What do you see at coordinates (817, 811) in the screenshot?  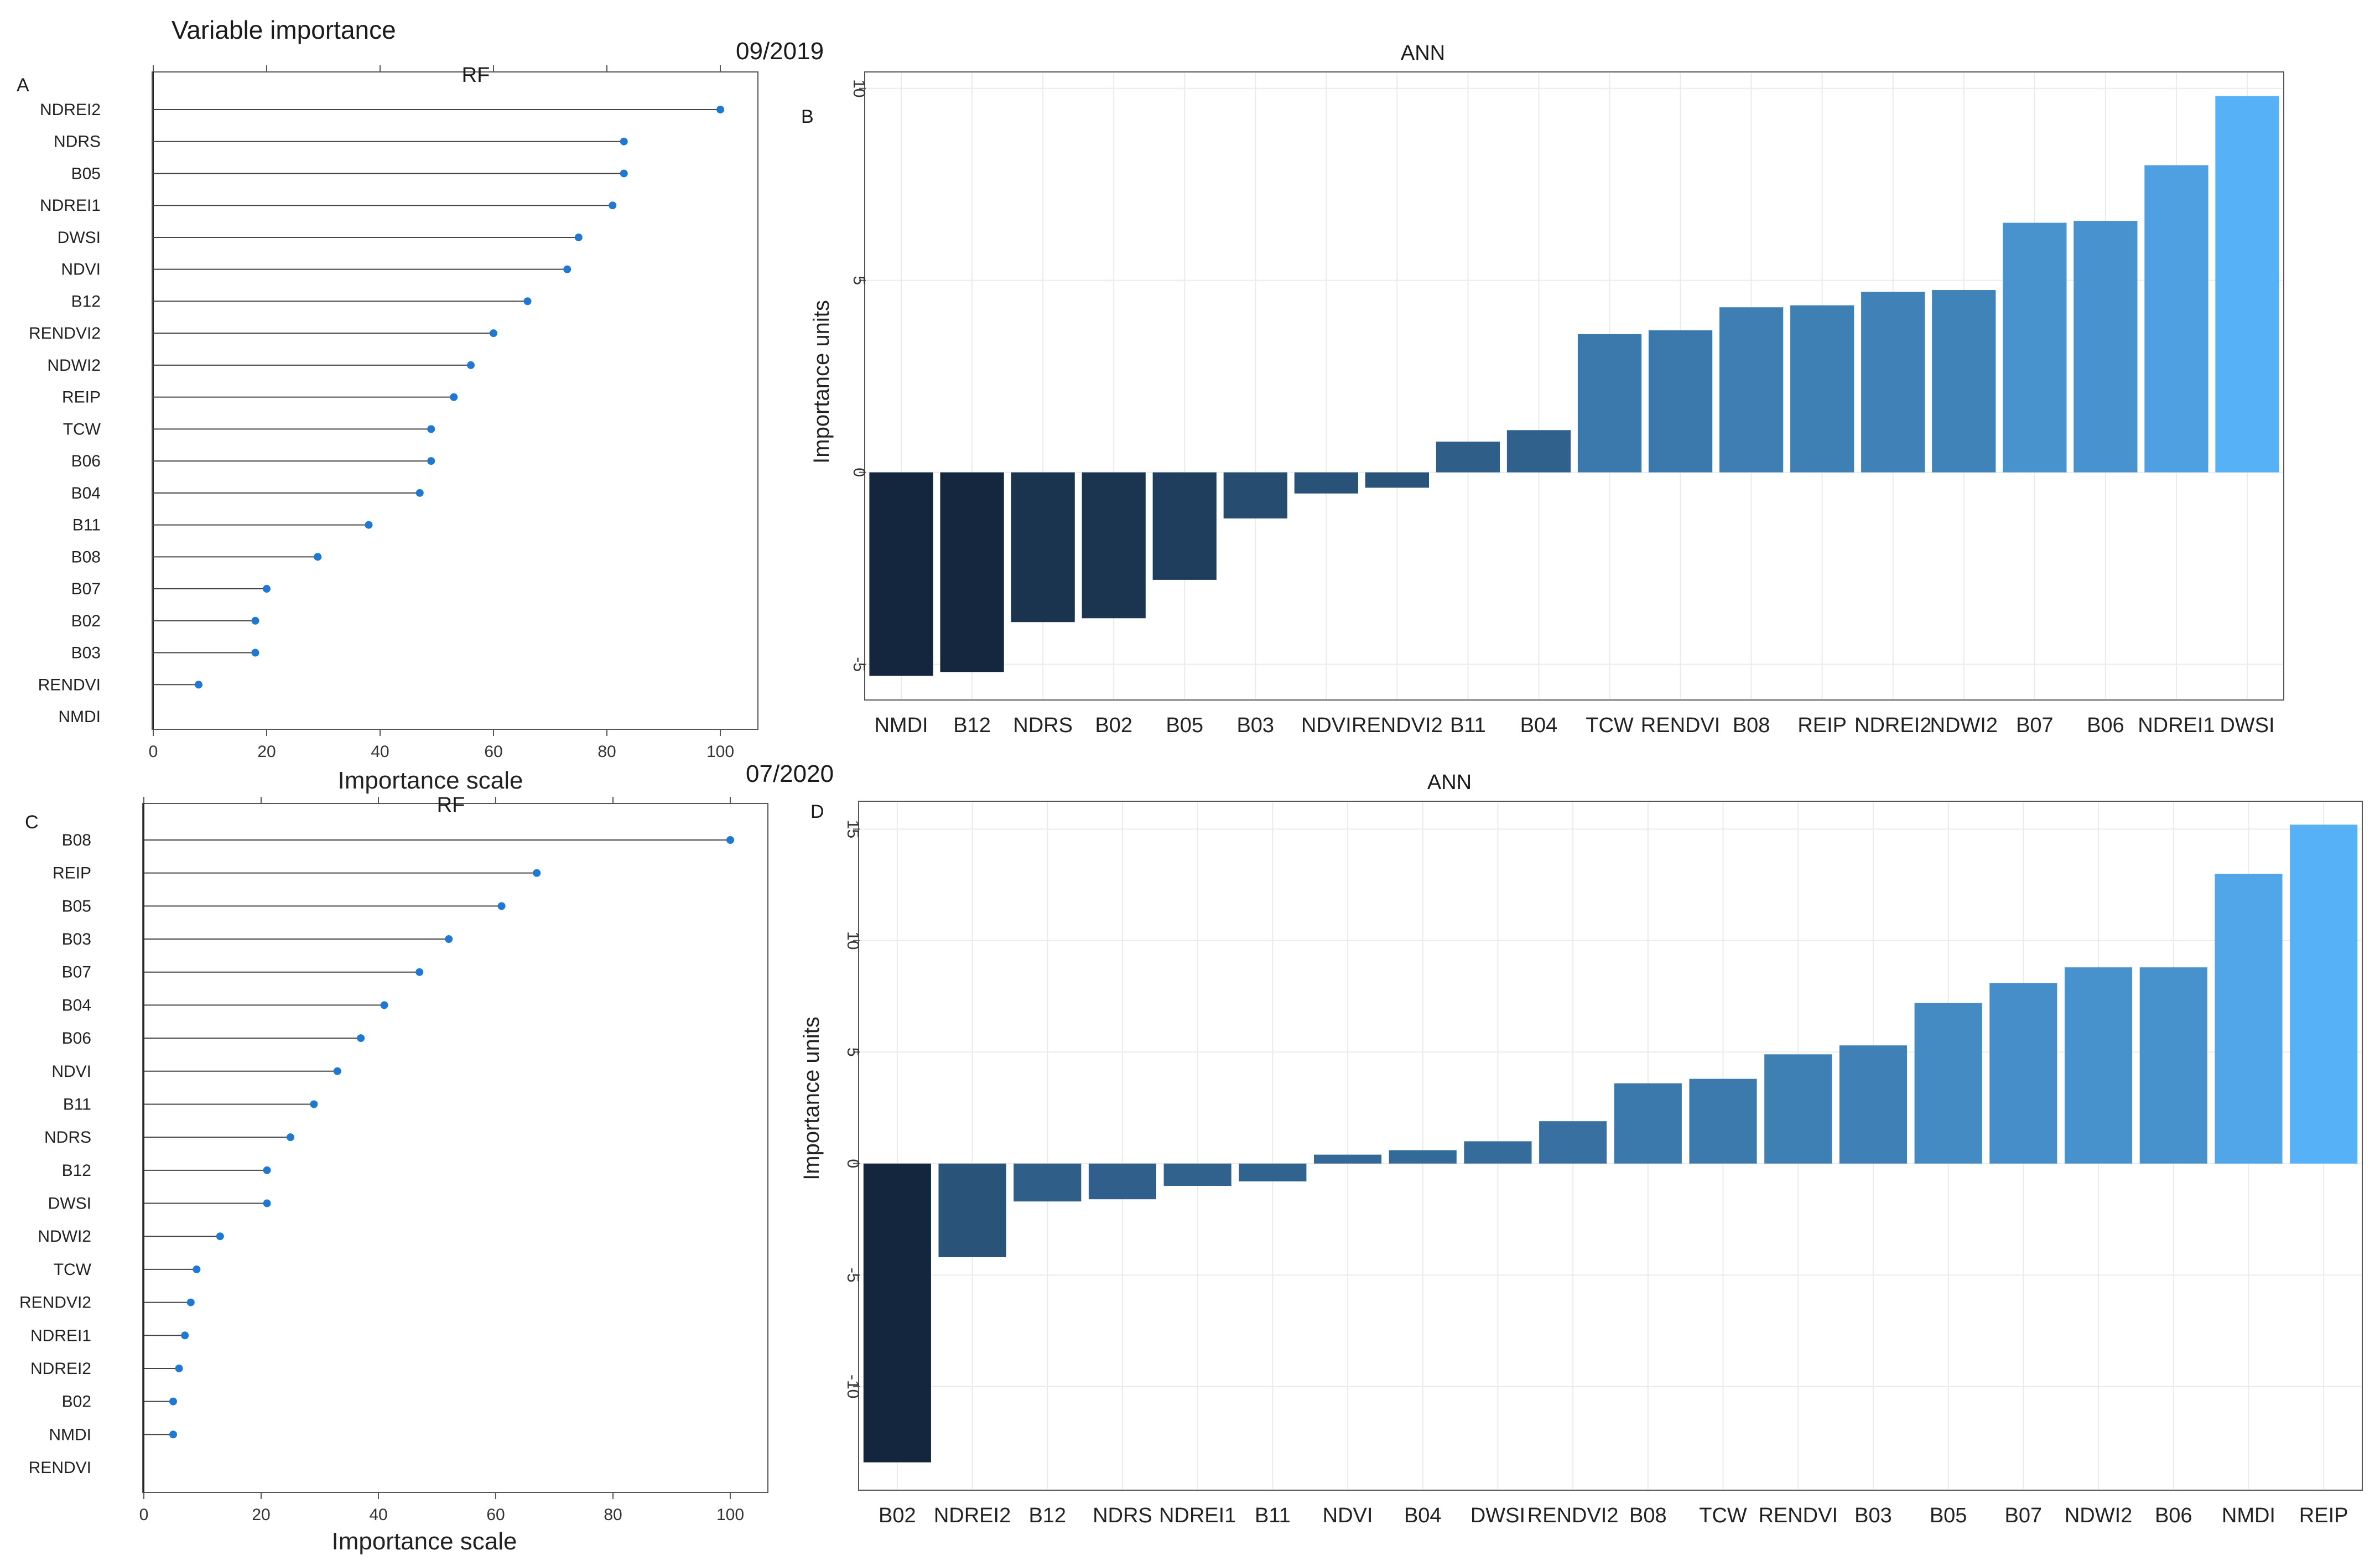 I see `panel-letter-d: D` at bounding box center [817, 811].